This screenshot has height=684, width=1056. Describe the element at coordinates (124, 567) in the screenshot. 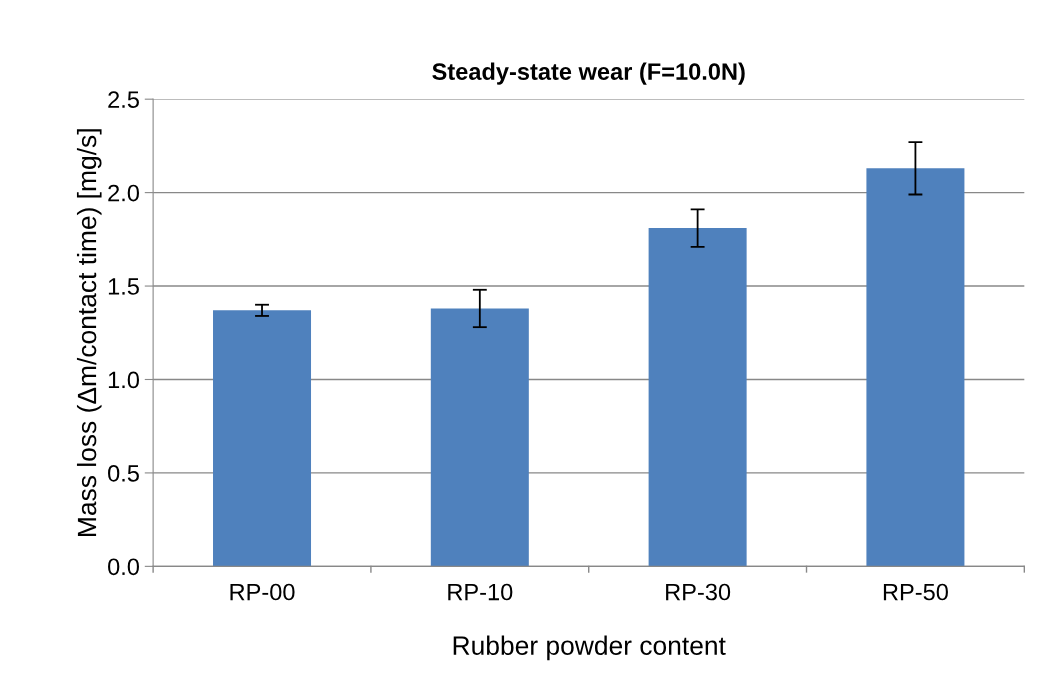

I see `y-tick-label: 0.0` at that location.